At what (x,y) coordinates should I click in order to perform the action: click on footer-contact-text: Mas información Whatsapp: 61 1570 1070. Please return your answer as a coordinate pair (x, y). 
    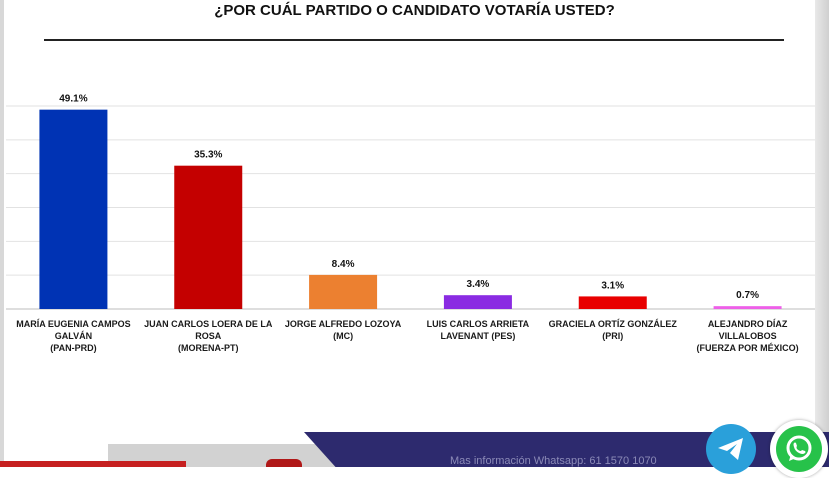
    Looking at the image, I should click on (553, 461).